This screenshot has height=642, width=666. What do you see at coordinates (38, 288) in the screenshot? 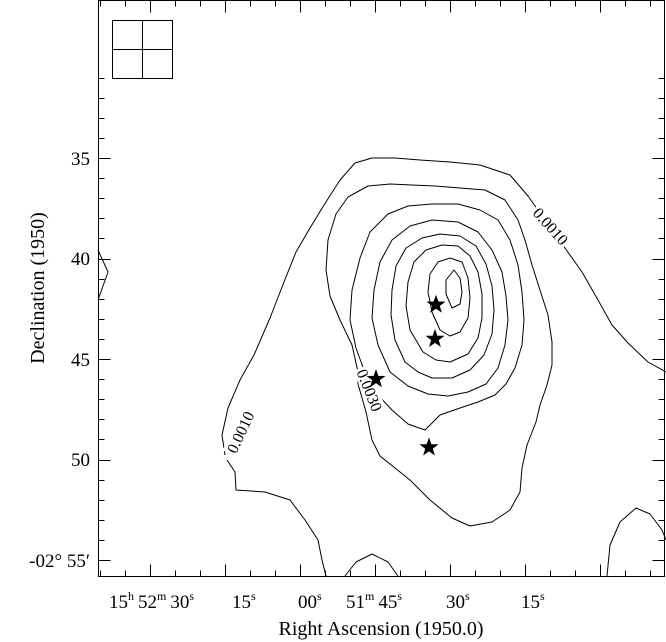
I see `y-axis-label: Declination (1950)` at bounding box center [38, 288].